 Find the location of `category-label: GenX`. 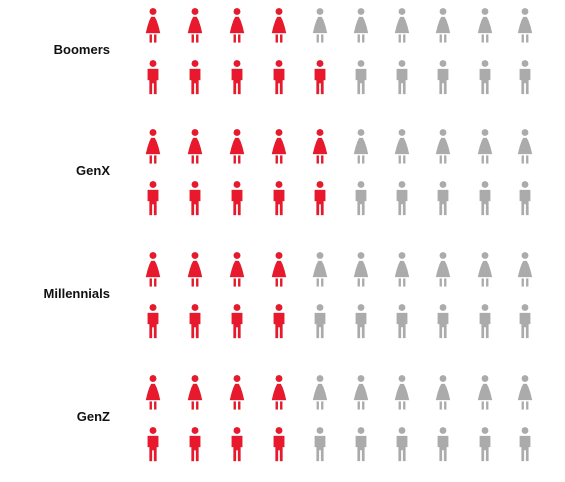

category-label: GenX is located at coordinates (93, 170).